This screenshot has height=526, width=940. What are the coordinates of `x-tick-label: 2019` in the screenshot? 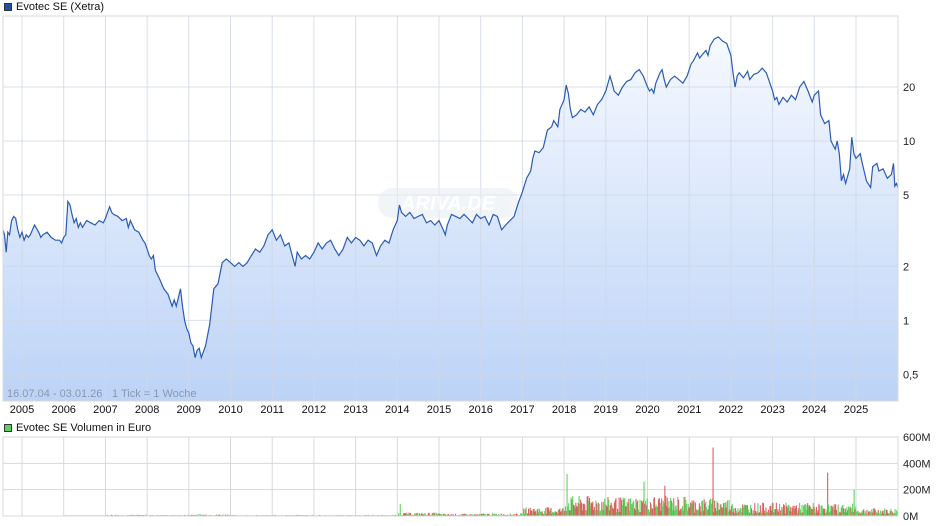 It's located at (606, 410).